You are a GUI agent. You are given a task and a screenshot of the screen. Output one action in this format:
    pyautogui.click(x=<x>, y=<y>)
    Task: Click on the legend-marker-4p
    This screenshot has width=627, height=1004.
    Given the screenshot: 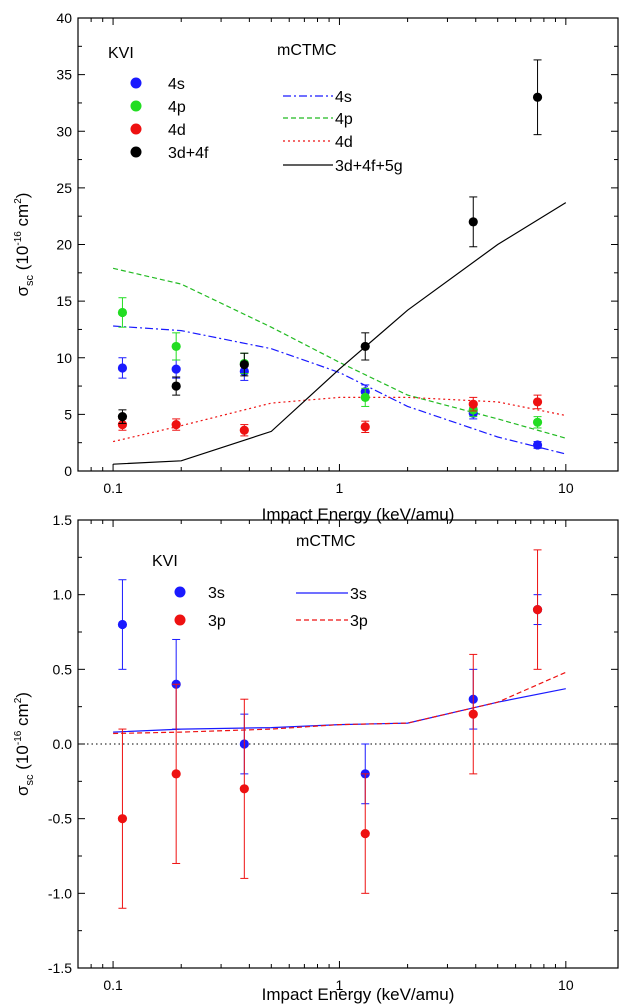 What is the action you would take?
    pyautogui.click(x=136, y=106)
    